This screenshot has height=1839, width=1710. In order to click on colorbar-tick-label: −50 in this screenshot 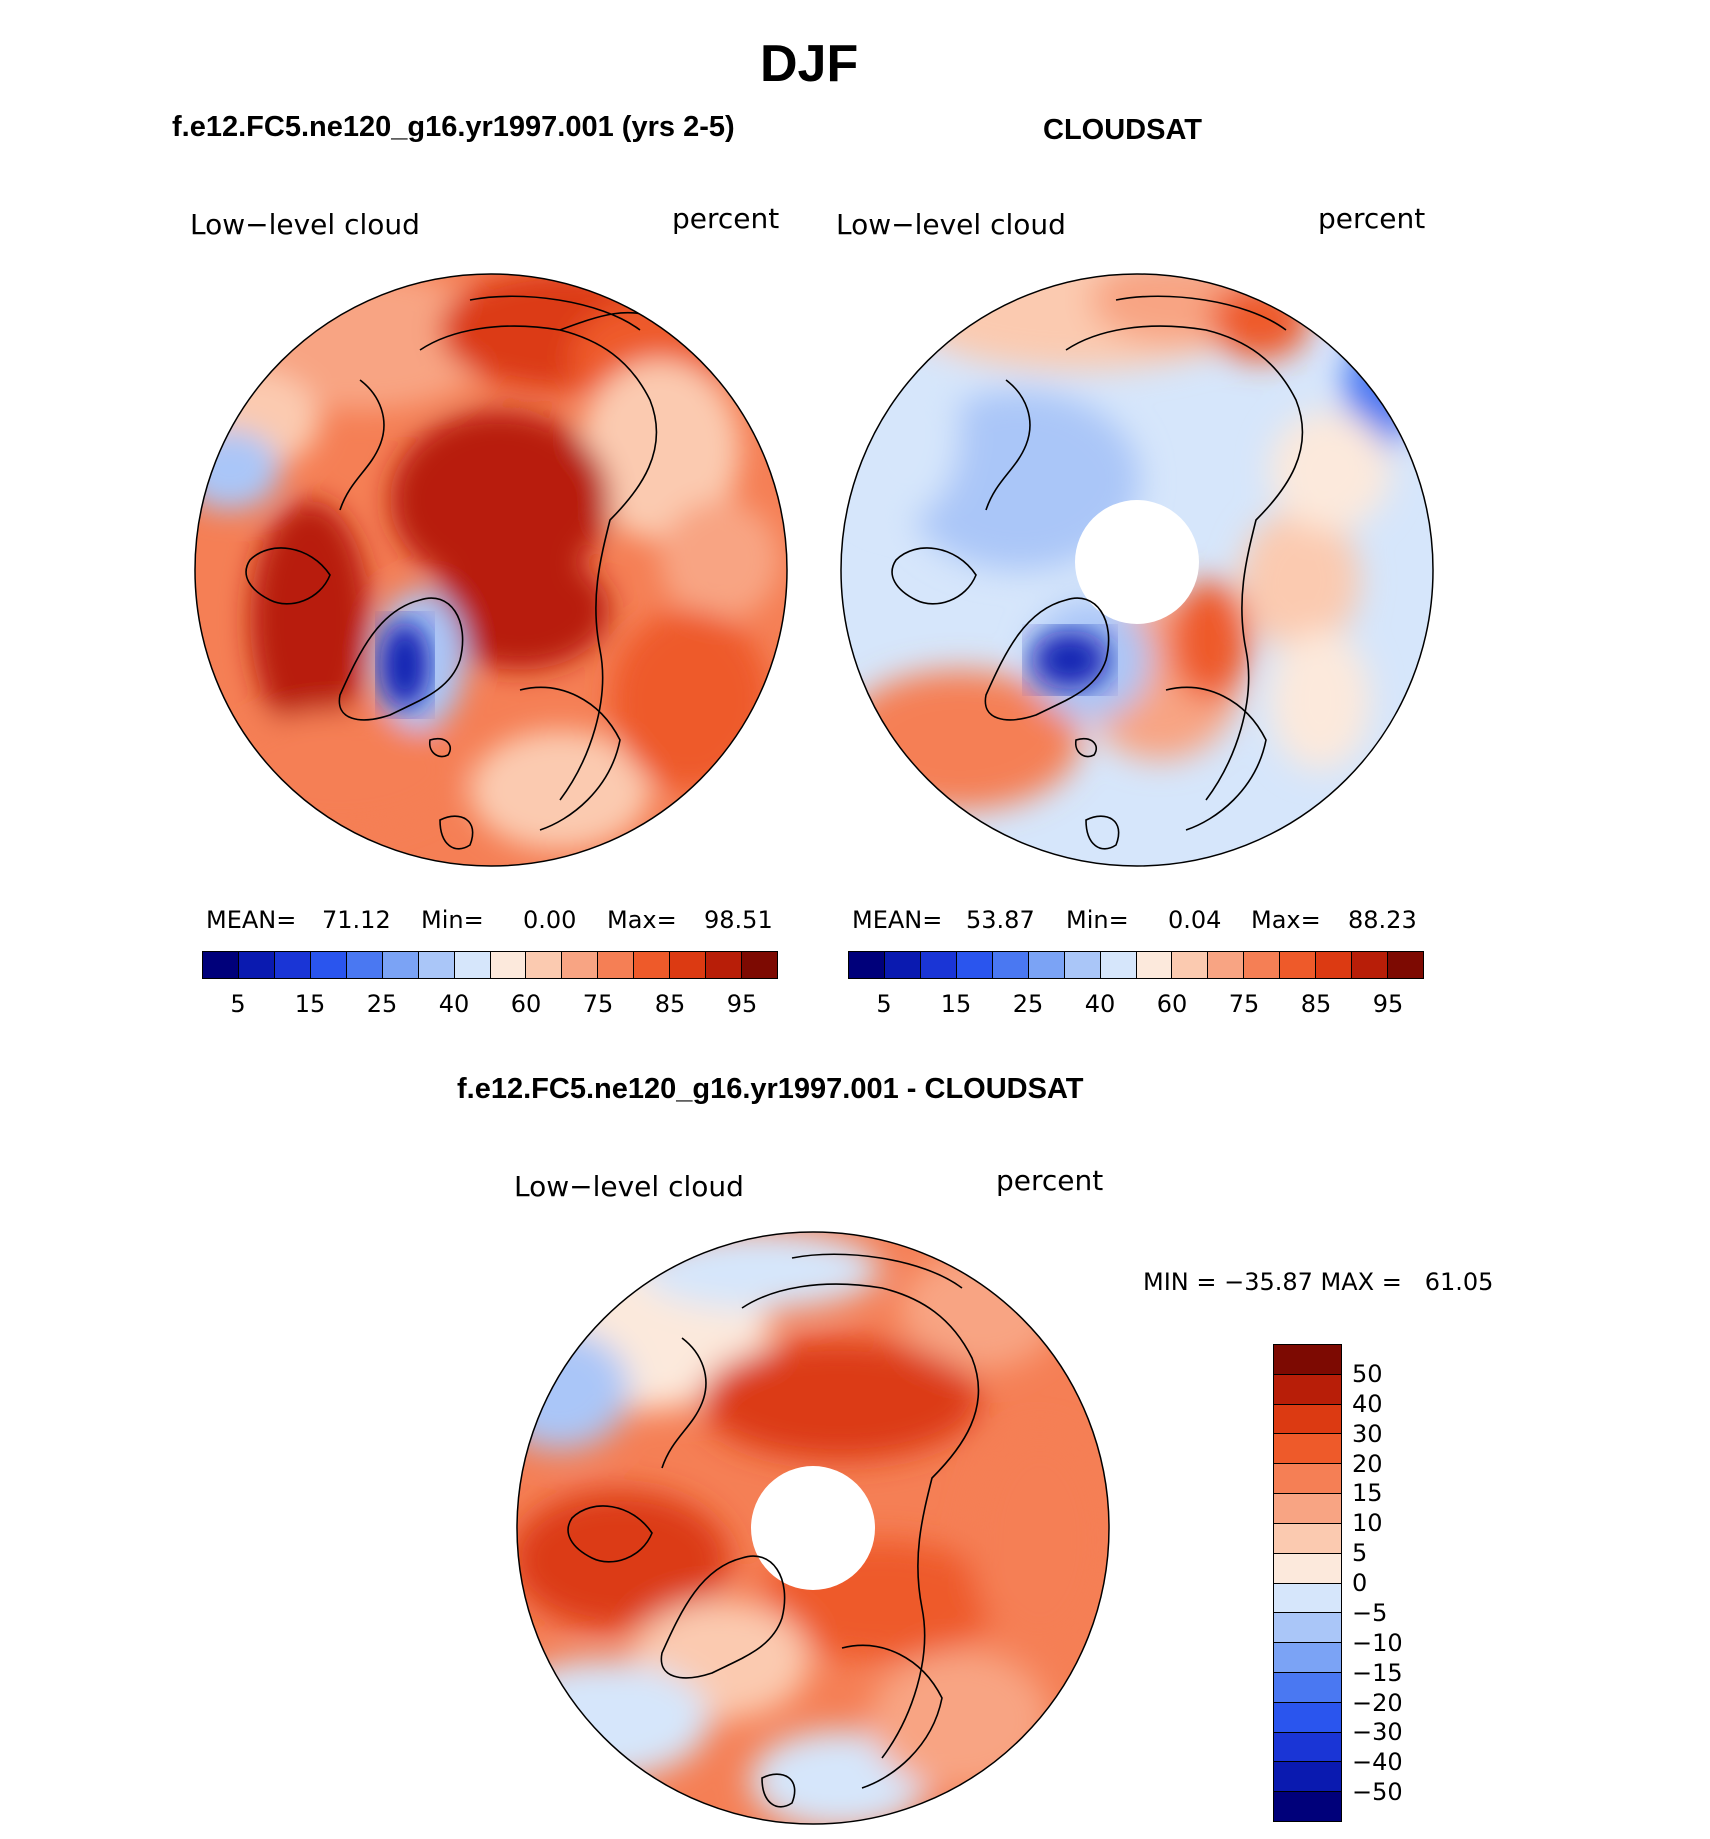, I will do `click(1377, 1792)`.